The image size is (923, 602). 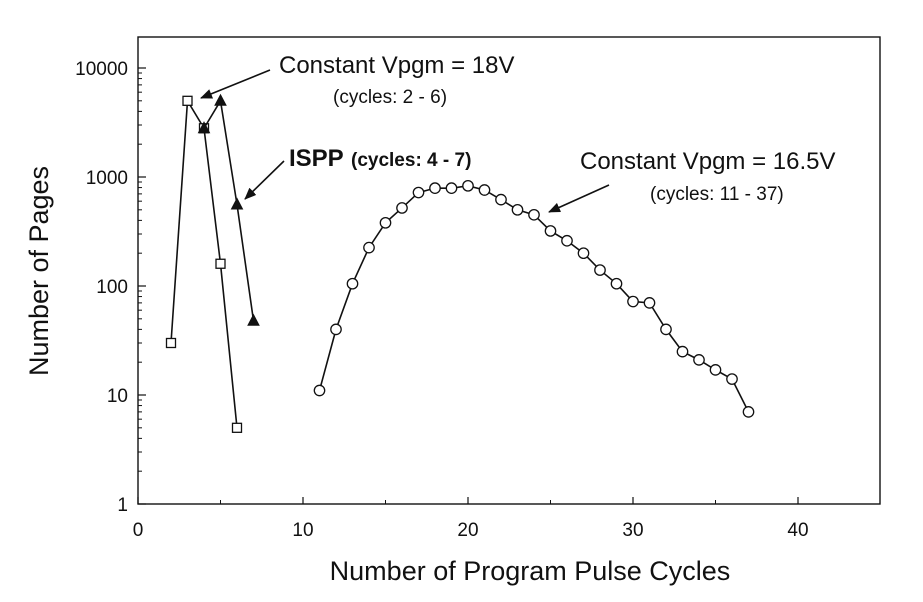 I want to click on x-tick-label: 30, so click(x=632, y=530).